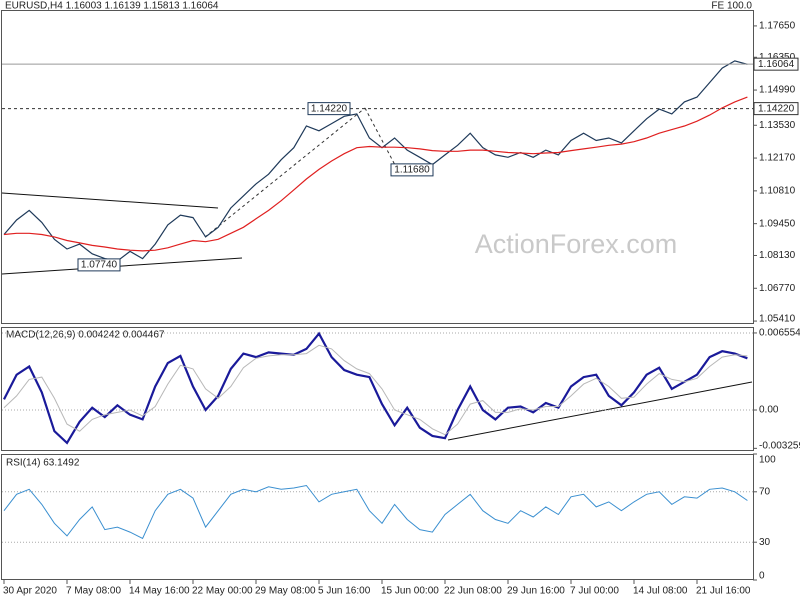 Image resolution: width=800 pixels, height=600 pixels. I want to click on y-tick-label: 1.13530, so click(777, 125).